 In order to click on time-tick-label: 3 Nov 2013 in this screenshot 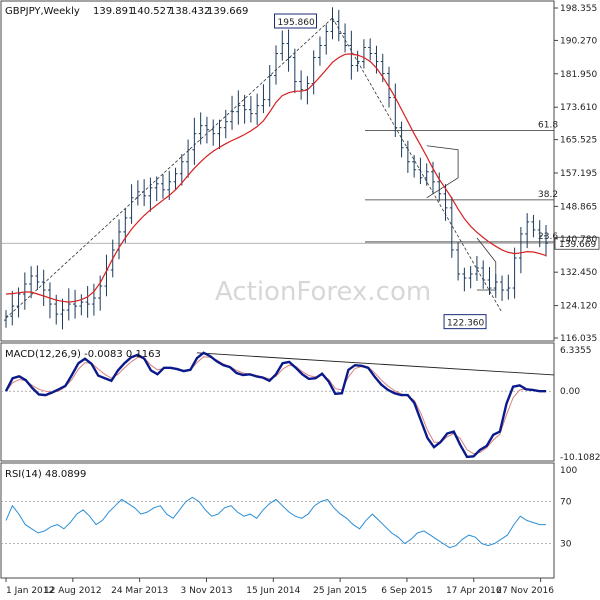, I will do `click(207, 591)`.